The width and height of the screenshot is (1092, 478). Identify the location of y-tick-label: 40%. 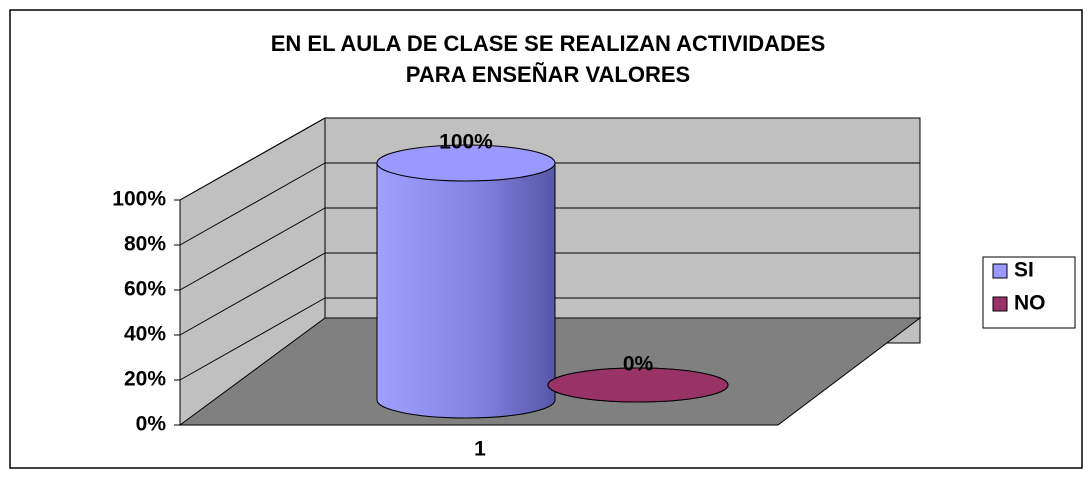
(145, 334).